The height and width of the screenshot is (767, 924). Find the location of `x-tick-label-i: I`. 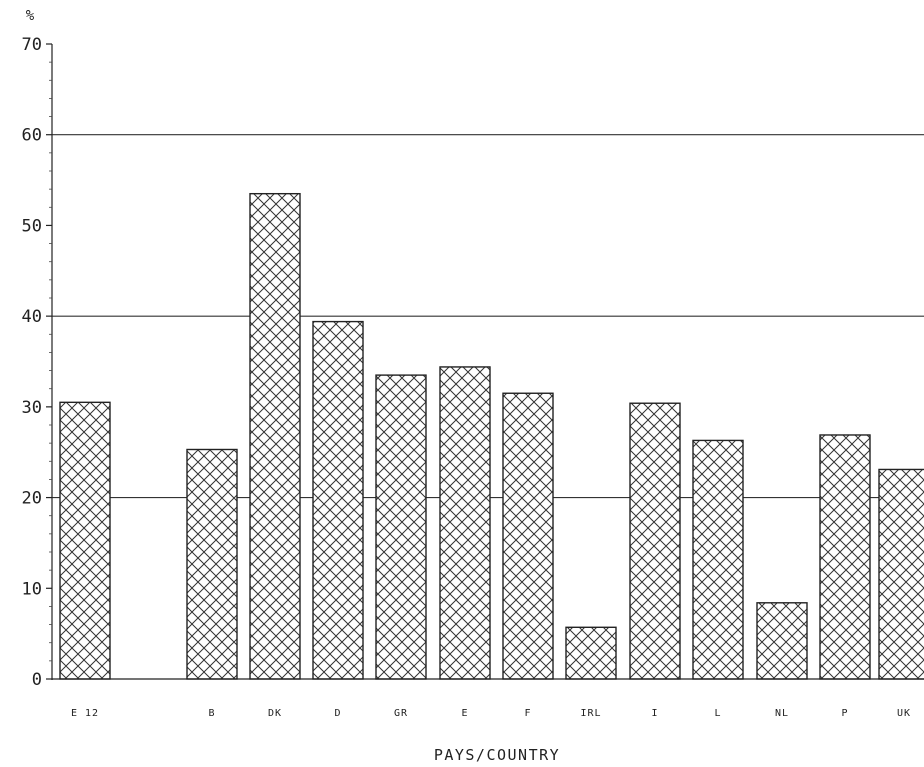

x-tick-label-i: I is located at coordinates (654, 713).